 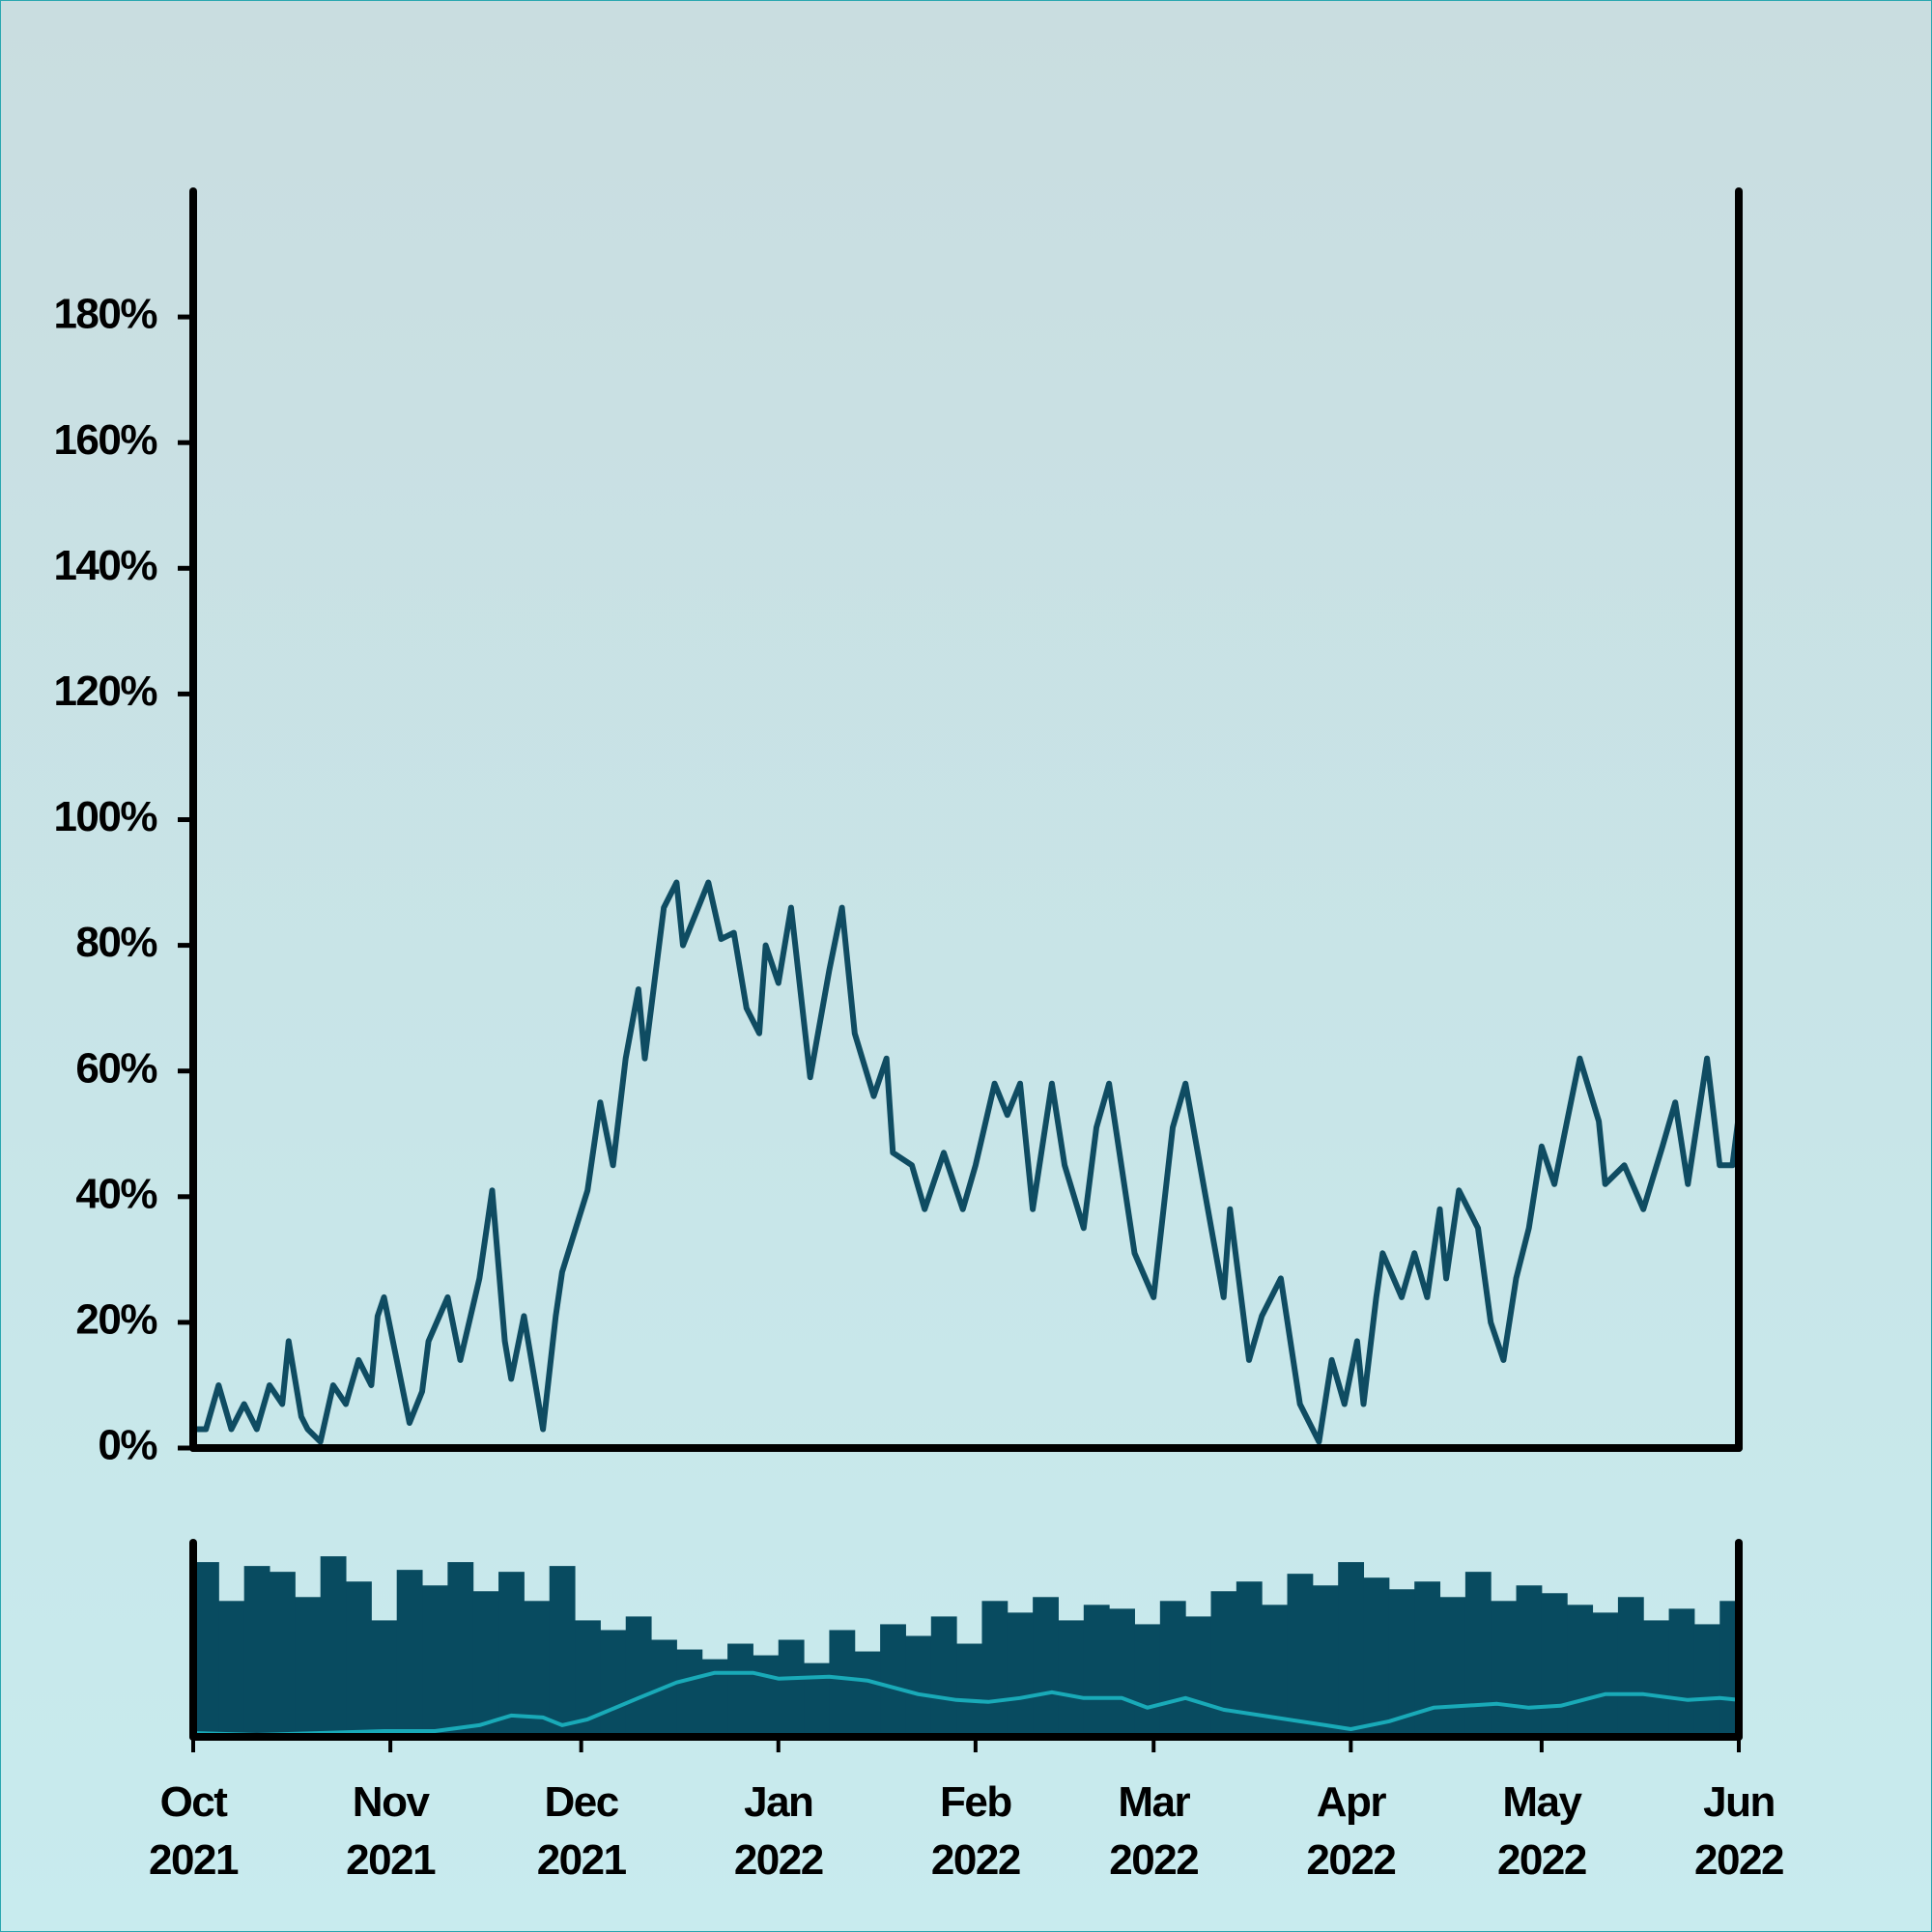 I want to click on y-tick-label: 180%, so click(x=104, y=314).